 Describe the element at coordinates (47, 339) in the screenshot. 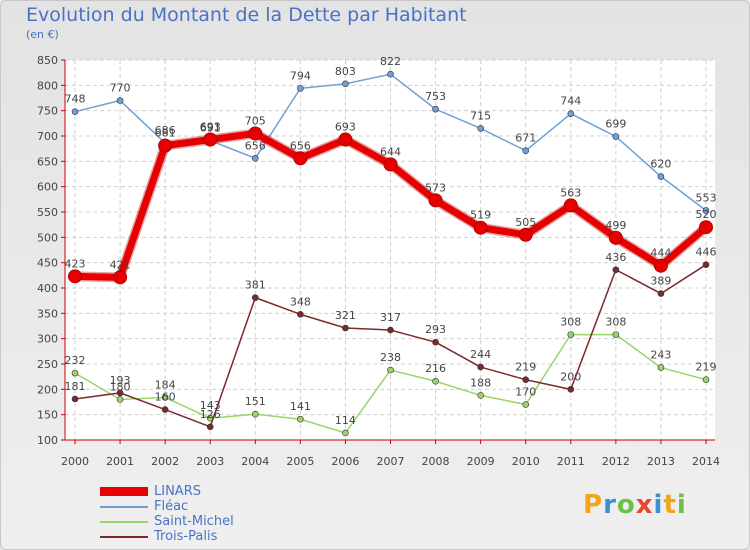

I see `y-tick-label: 300` at that location.